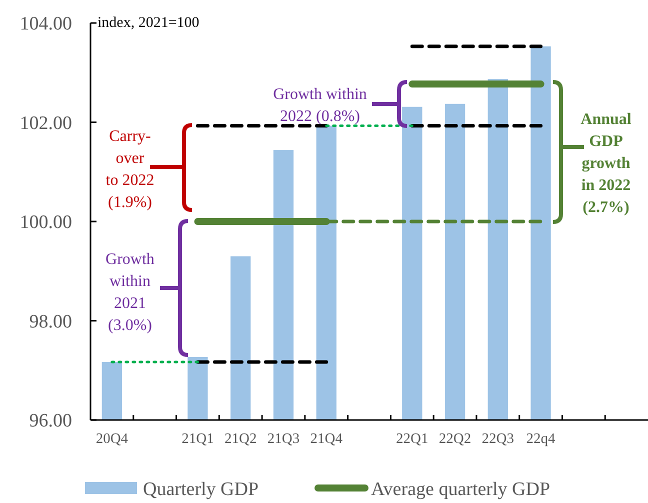 The width and height of the screenshot is (648, 503). Describe the element at coordinates (606, 163) in the screenshot. I see `annotation: Annual GDP growth in 2022 (2.7%)` at that location.